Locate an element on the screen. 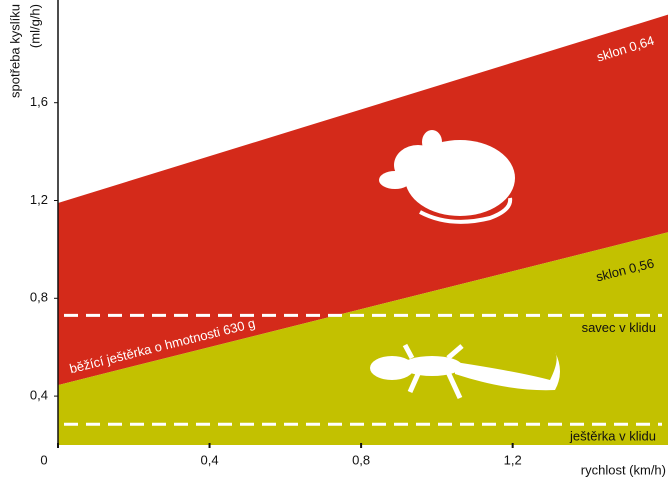 The image size is (668, 482). reference-label: ještěrka v klidu is located at coordinates (612, 436).